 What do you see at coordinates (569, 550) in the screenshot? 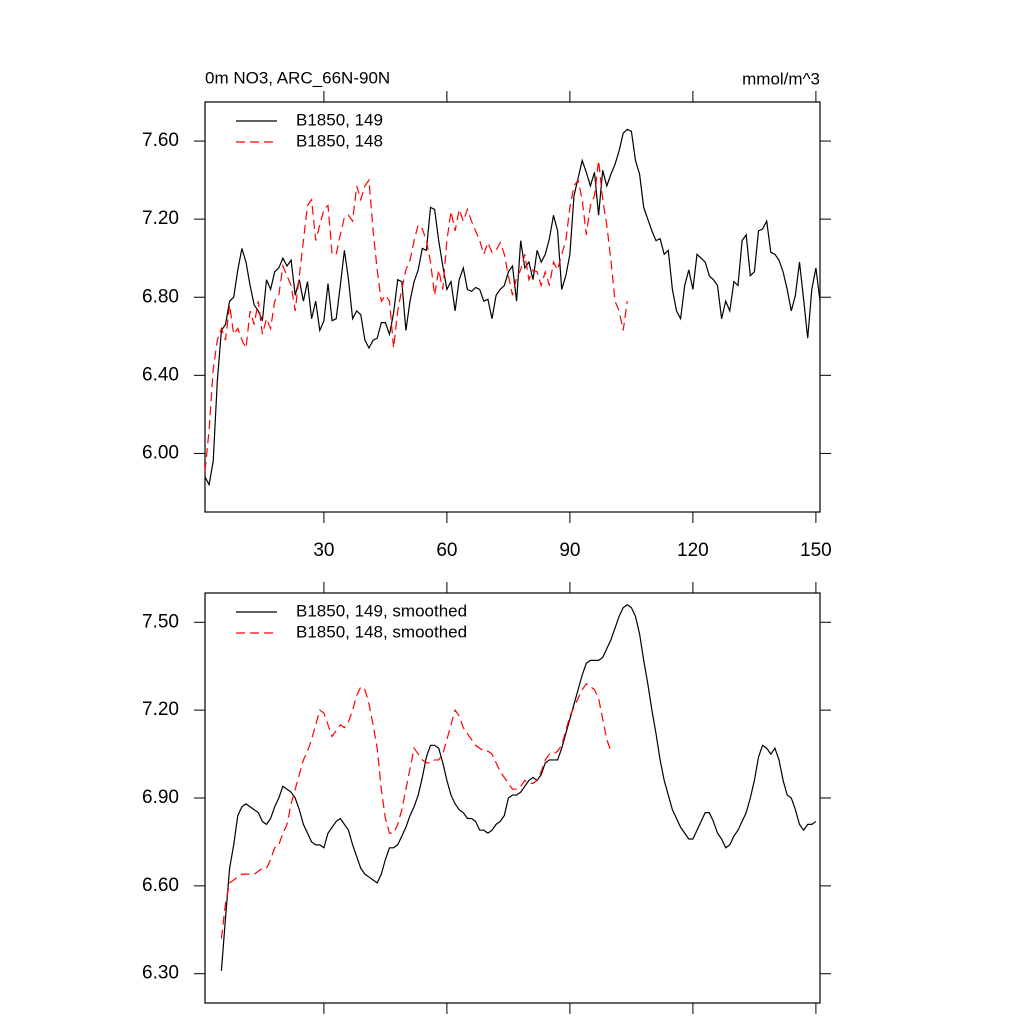
I see `x-tick-label: 90` at bounding box center [569, 550].